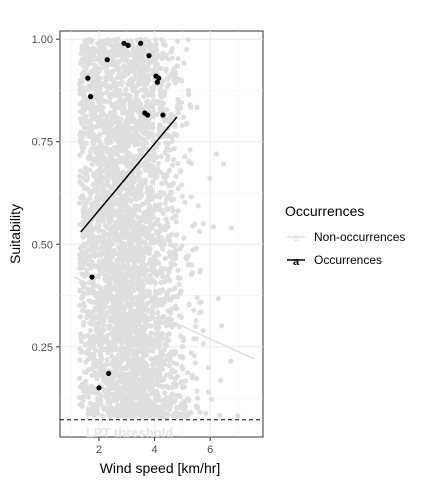 The height and width of the screenshot is (484, 425). I want to click on occurrence-point, so click(128, 45).